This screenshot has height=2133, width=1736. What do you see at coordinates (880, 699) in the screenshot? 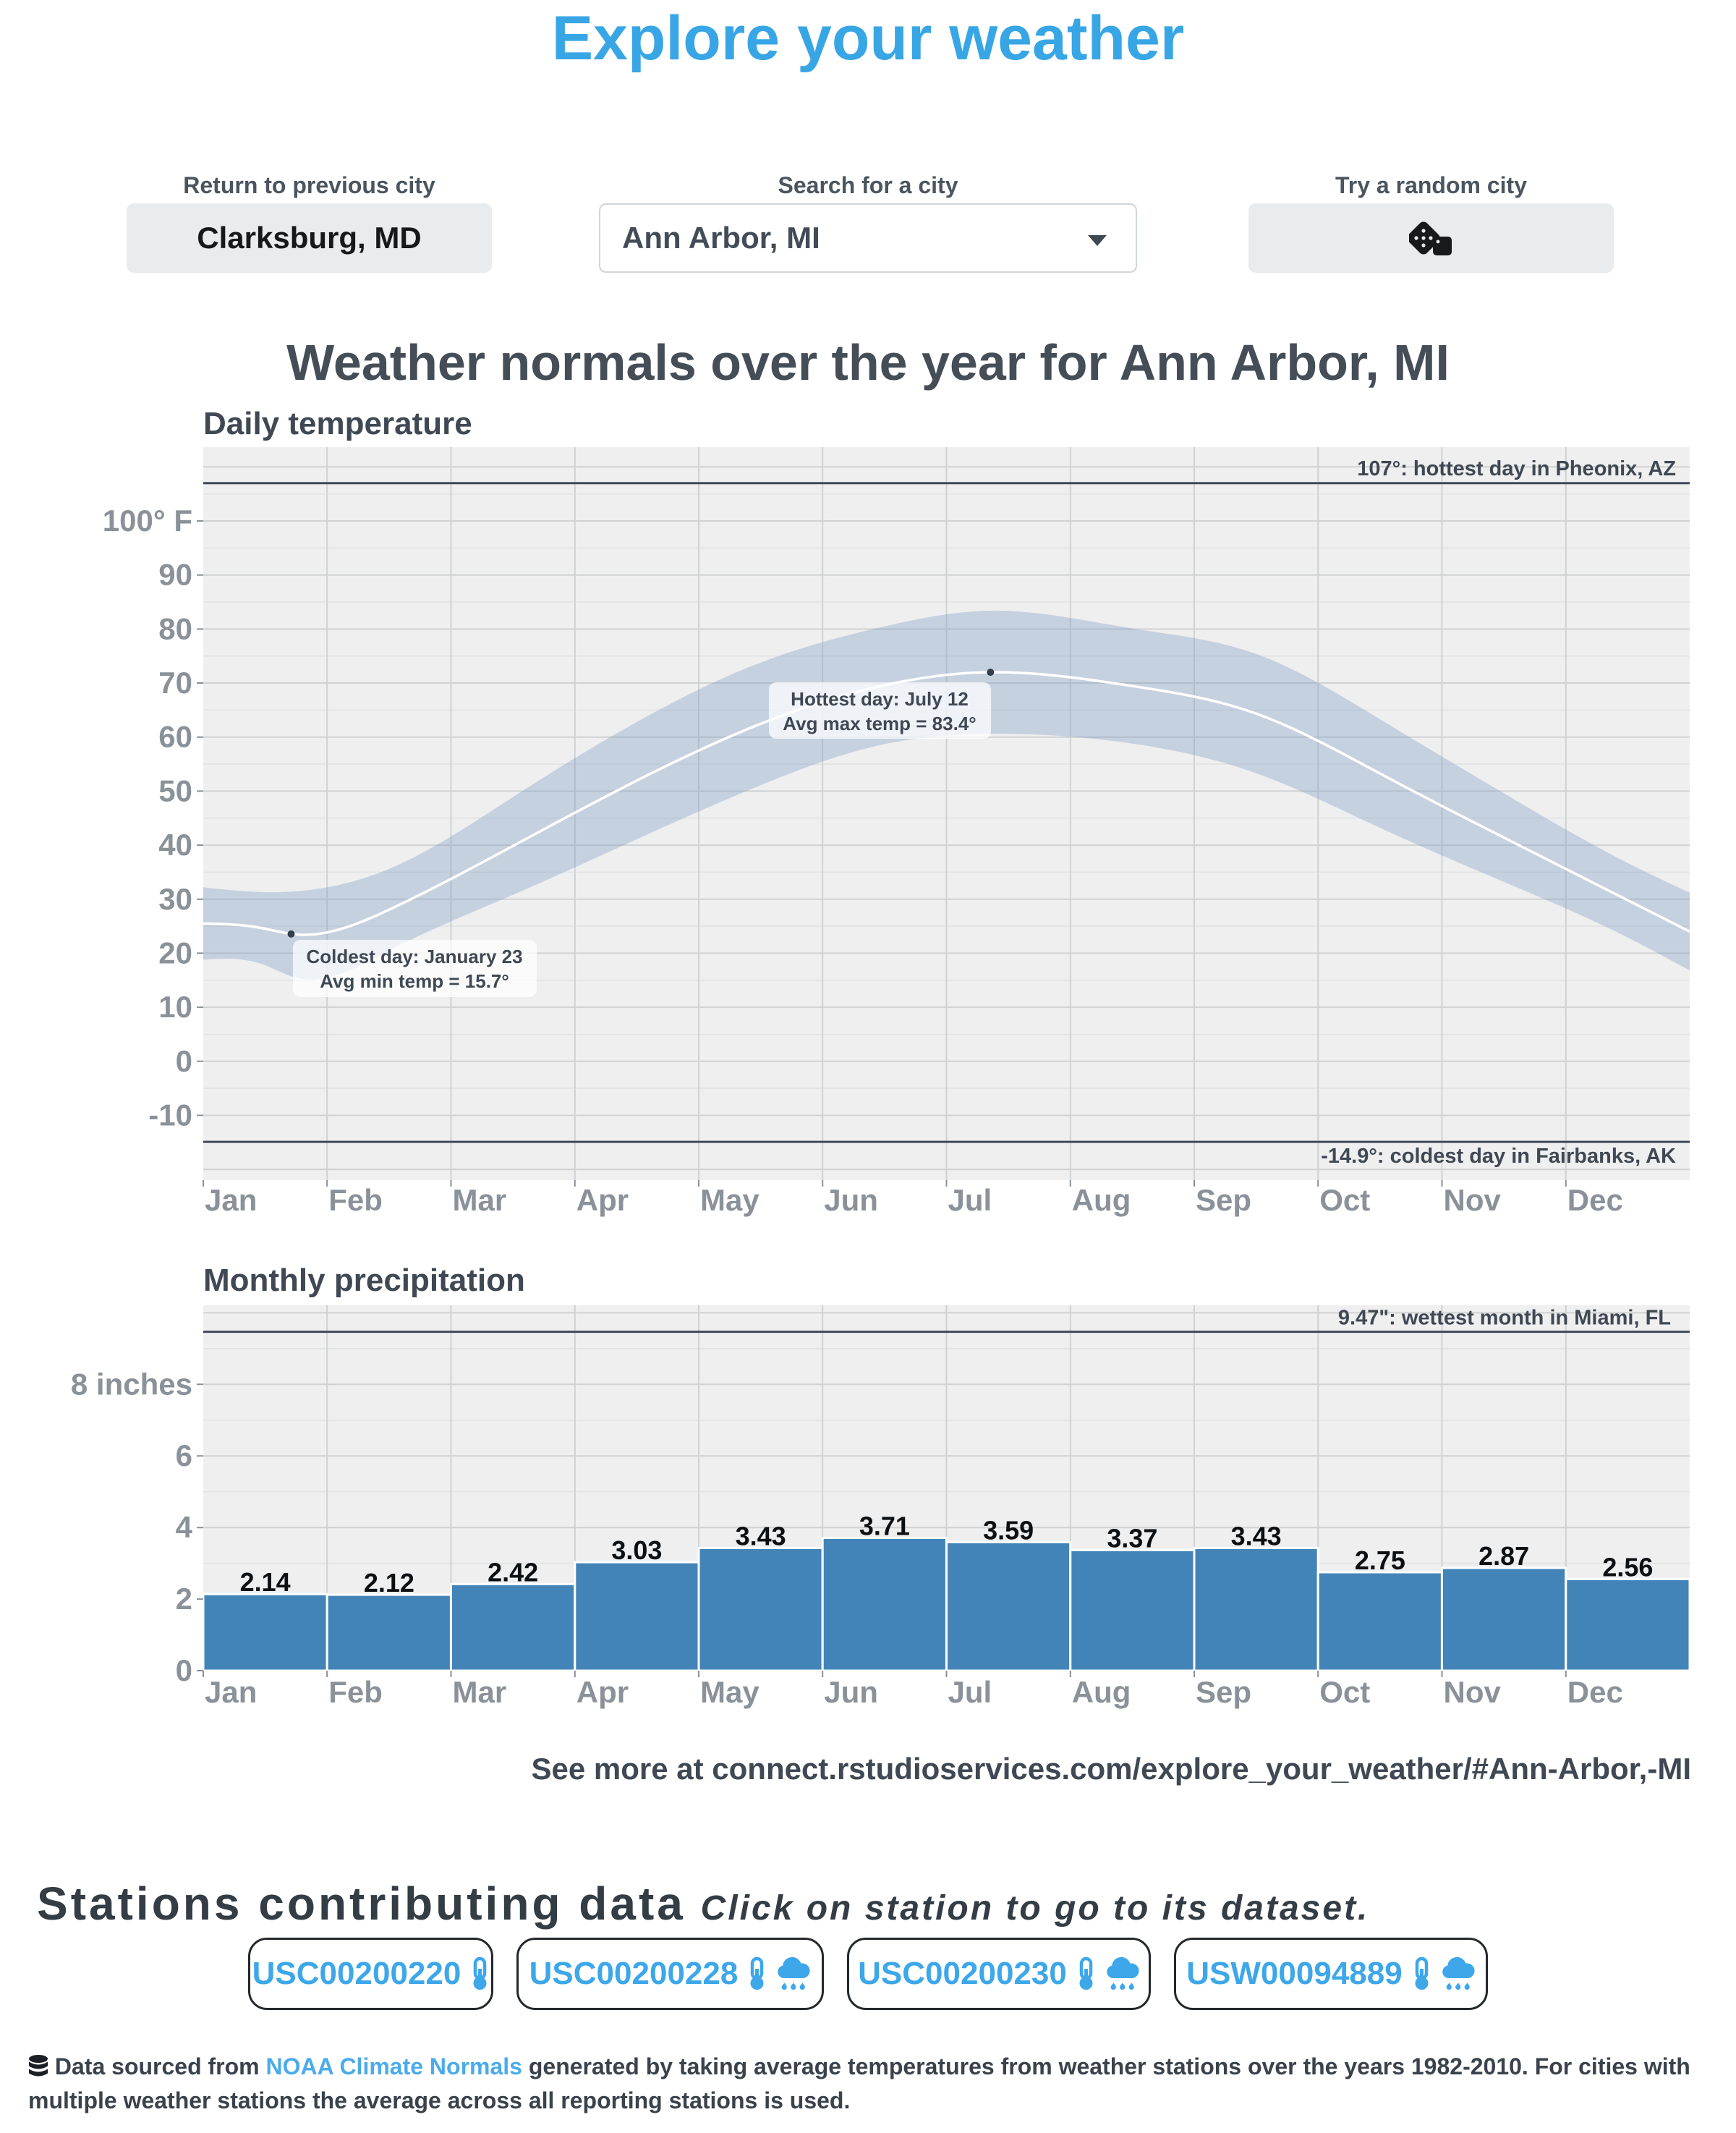
I see `svg-text: Hottest day: July 12` at bounding box center [880, 699].